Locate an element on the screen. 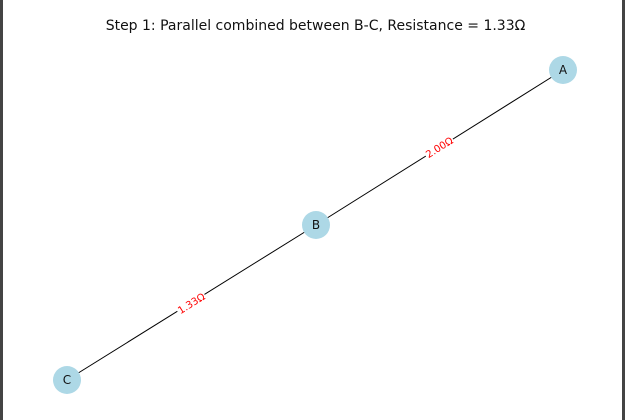  node-b: B is located at coordinates (316, 225).